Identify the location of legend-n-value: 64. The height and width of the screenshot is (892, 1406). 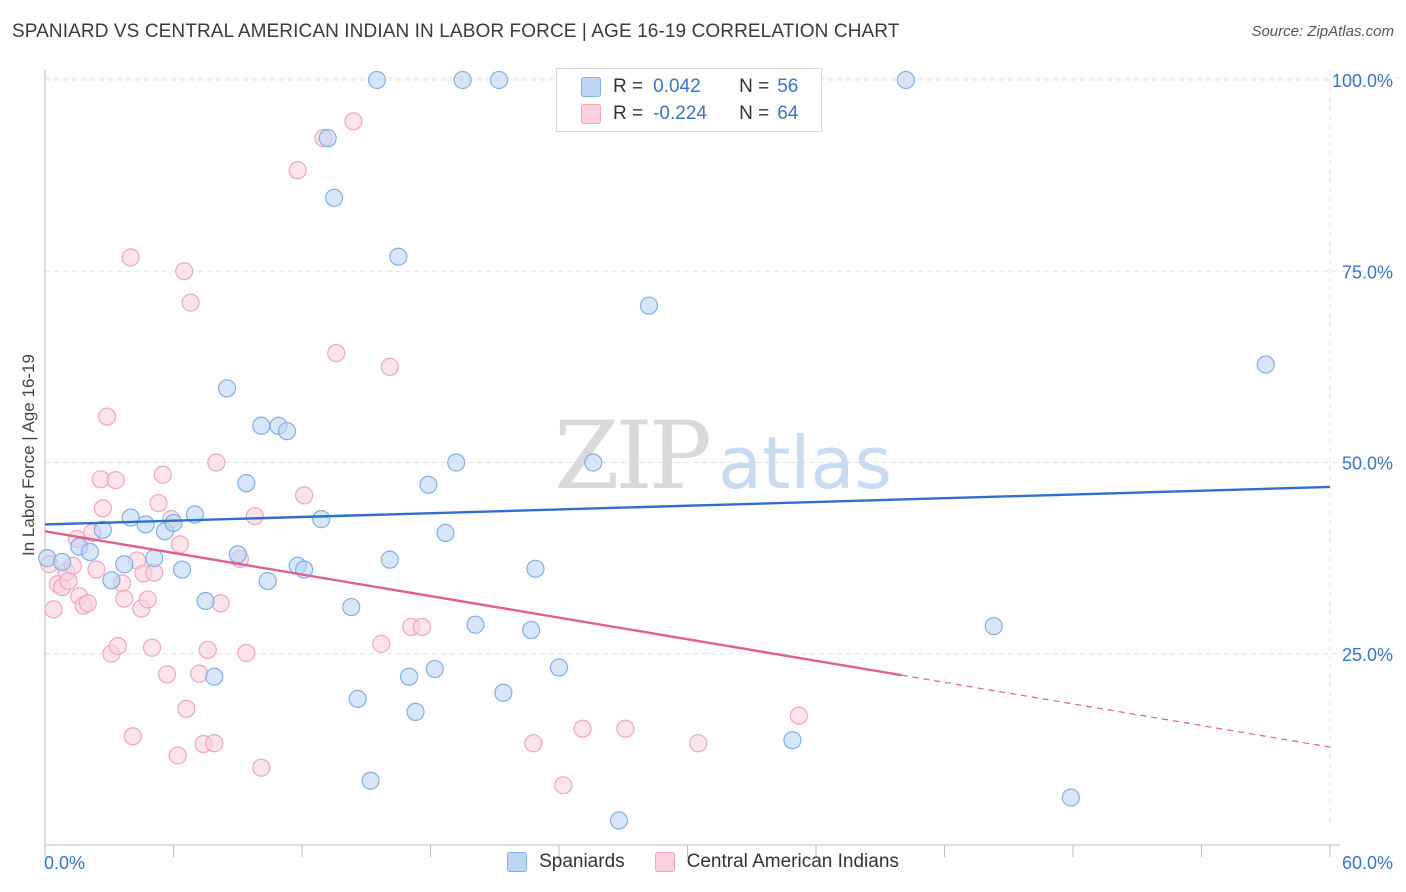
(788, 113).